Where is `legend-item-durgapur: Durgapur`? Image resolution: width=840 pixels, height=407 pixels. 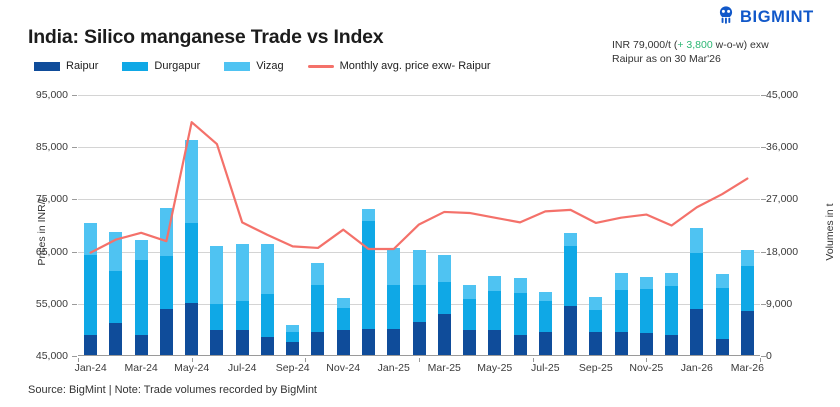
legend-item-durgapur: Durgapur is located at coordinates (161, 66).